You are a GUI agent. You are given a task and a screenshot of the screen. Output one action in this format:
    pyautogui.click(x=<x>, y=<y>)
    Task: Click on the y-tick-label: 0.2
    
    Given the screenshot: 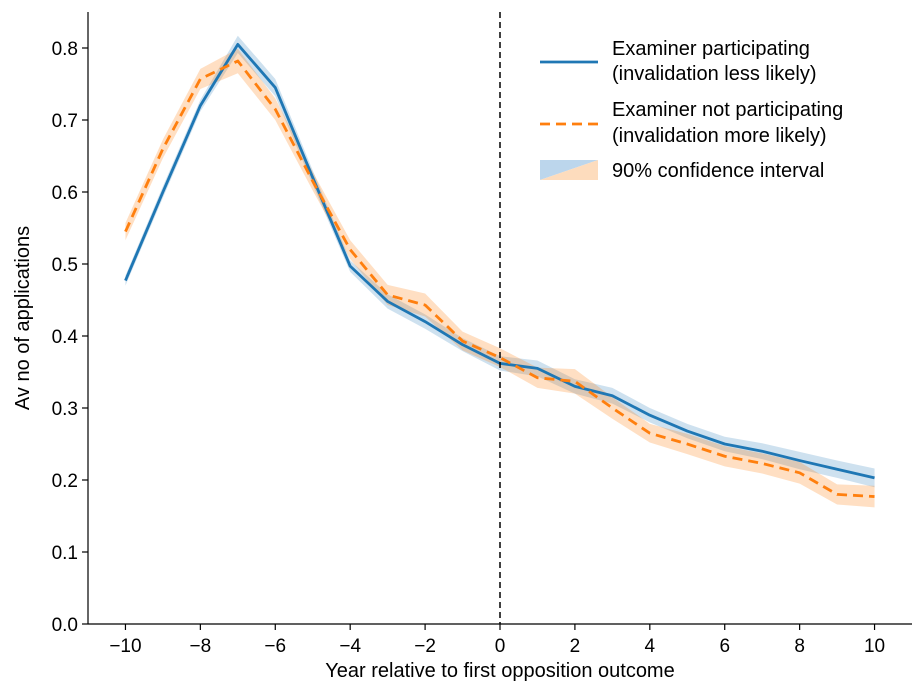 What is the action you would take?
    pyautogui.click(x=65, y=481)
    